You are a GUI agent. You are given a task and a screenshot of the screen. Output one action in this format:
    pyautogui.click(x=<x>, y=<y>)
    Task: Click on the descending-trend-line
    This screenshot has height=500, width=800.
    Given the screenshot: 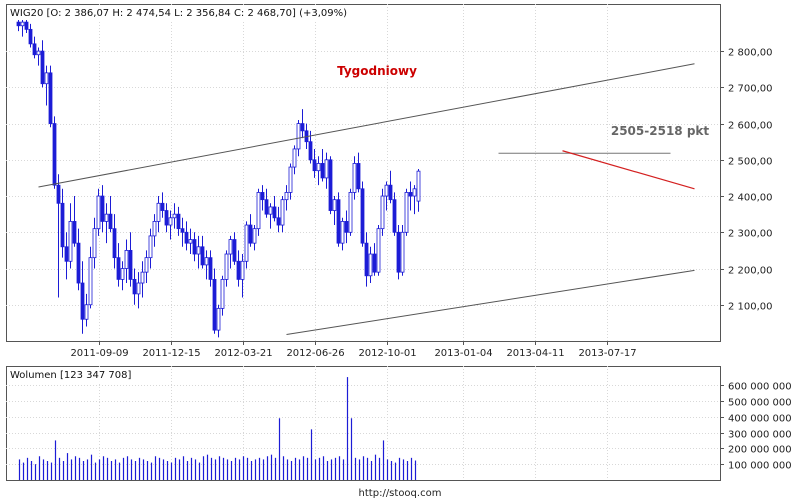 What is the action you would take?
    pyautogui.click(x=628, y=170)
    